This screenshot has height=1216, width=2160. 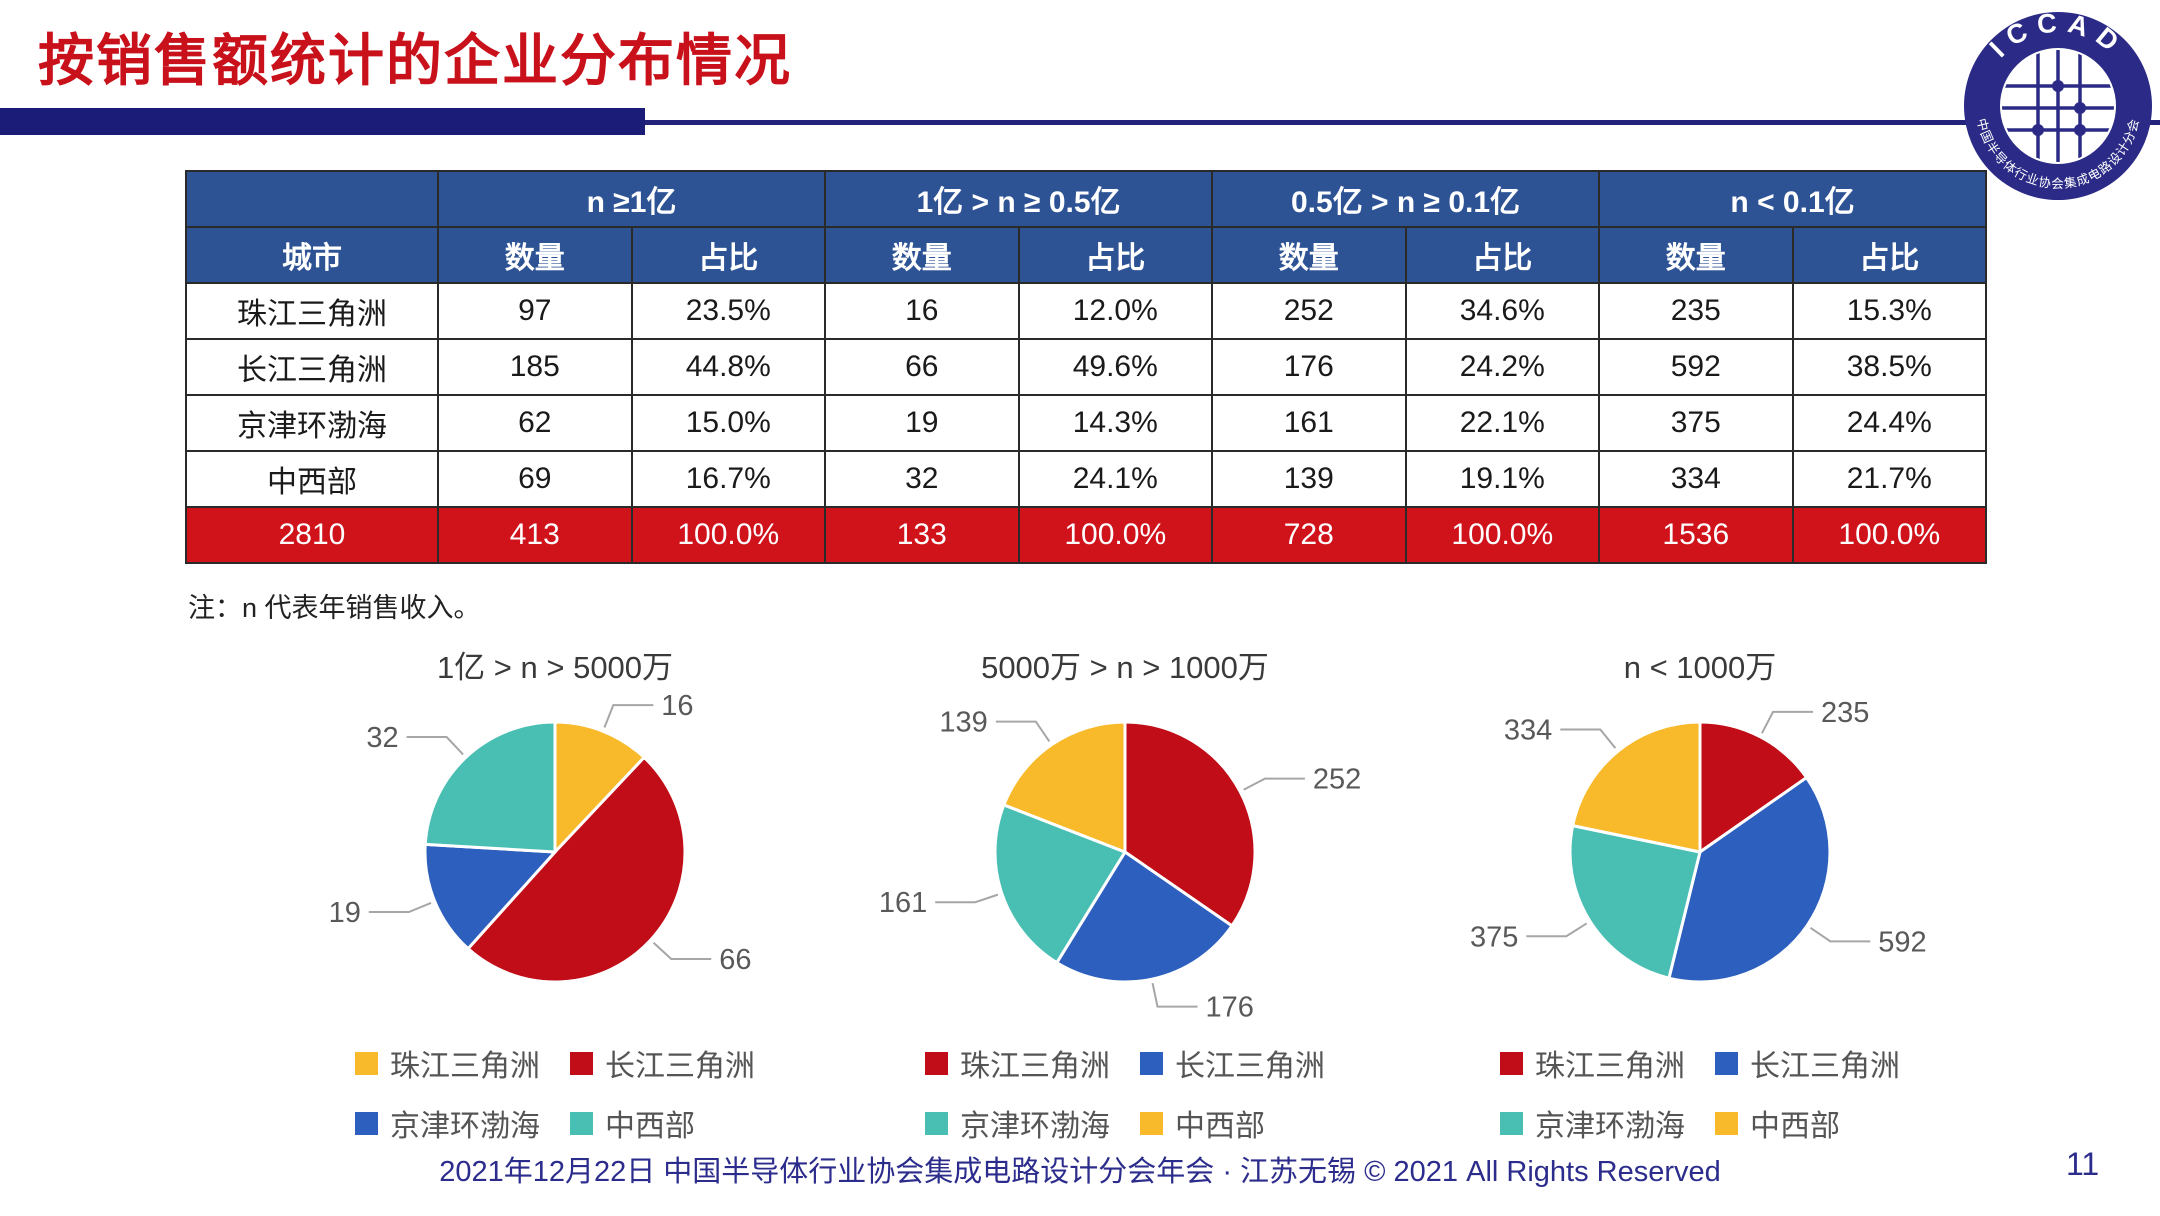 What do you see at coordinates (555, 1093) in the screenshot?
I see `chart-legend: 珠江三角洲 长江三角洲京津环渤海 中西部` at bounding box center [555, 1093].